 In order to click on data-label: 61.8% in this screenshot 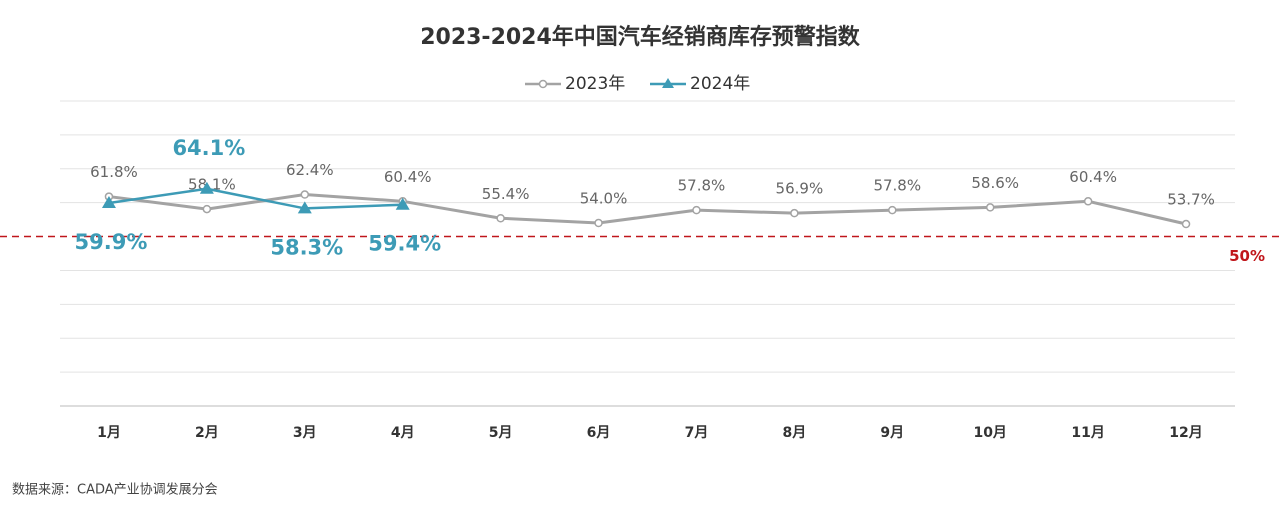, I will do `click(114, 172)`.